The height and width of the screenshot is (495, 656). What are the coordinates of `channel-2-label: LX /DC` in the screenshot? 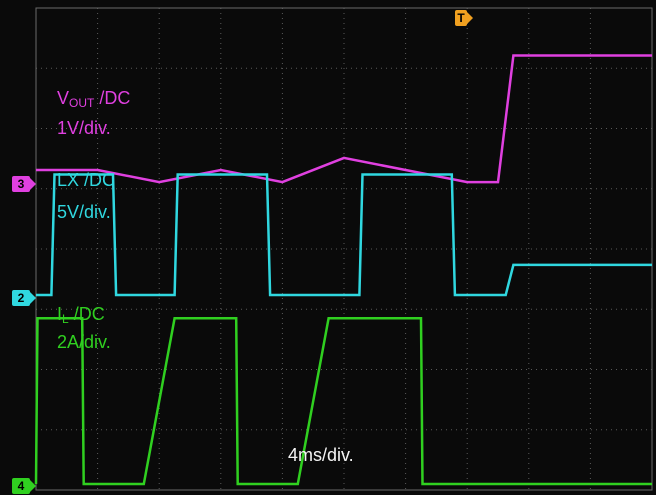 It's located at (86, 180).